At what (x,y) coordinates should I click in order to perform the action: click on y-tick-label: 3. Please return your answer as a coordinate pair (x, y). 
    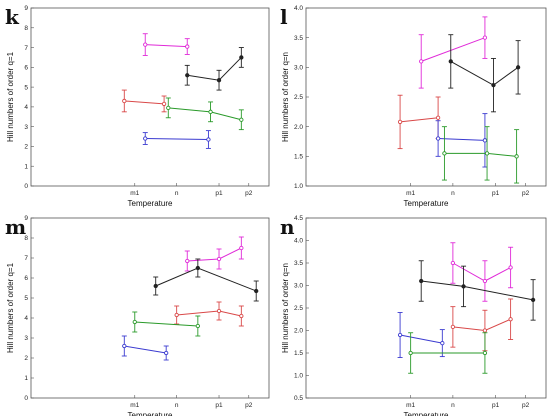
    Looking at the image, I should click on (26, 338).